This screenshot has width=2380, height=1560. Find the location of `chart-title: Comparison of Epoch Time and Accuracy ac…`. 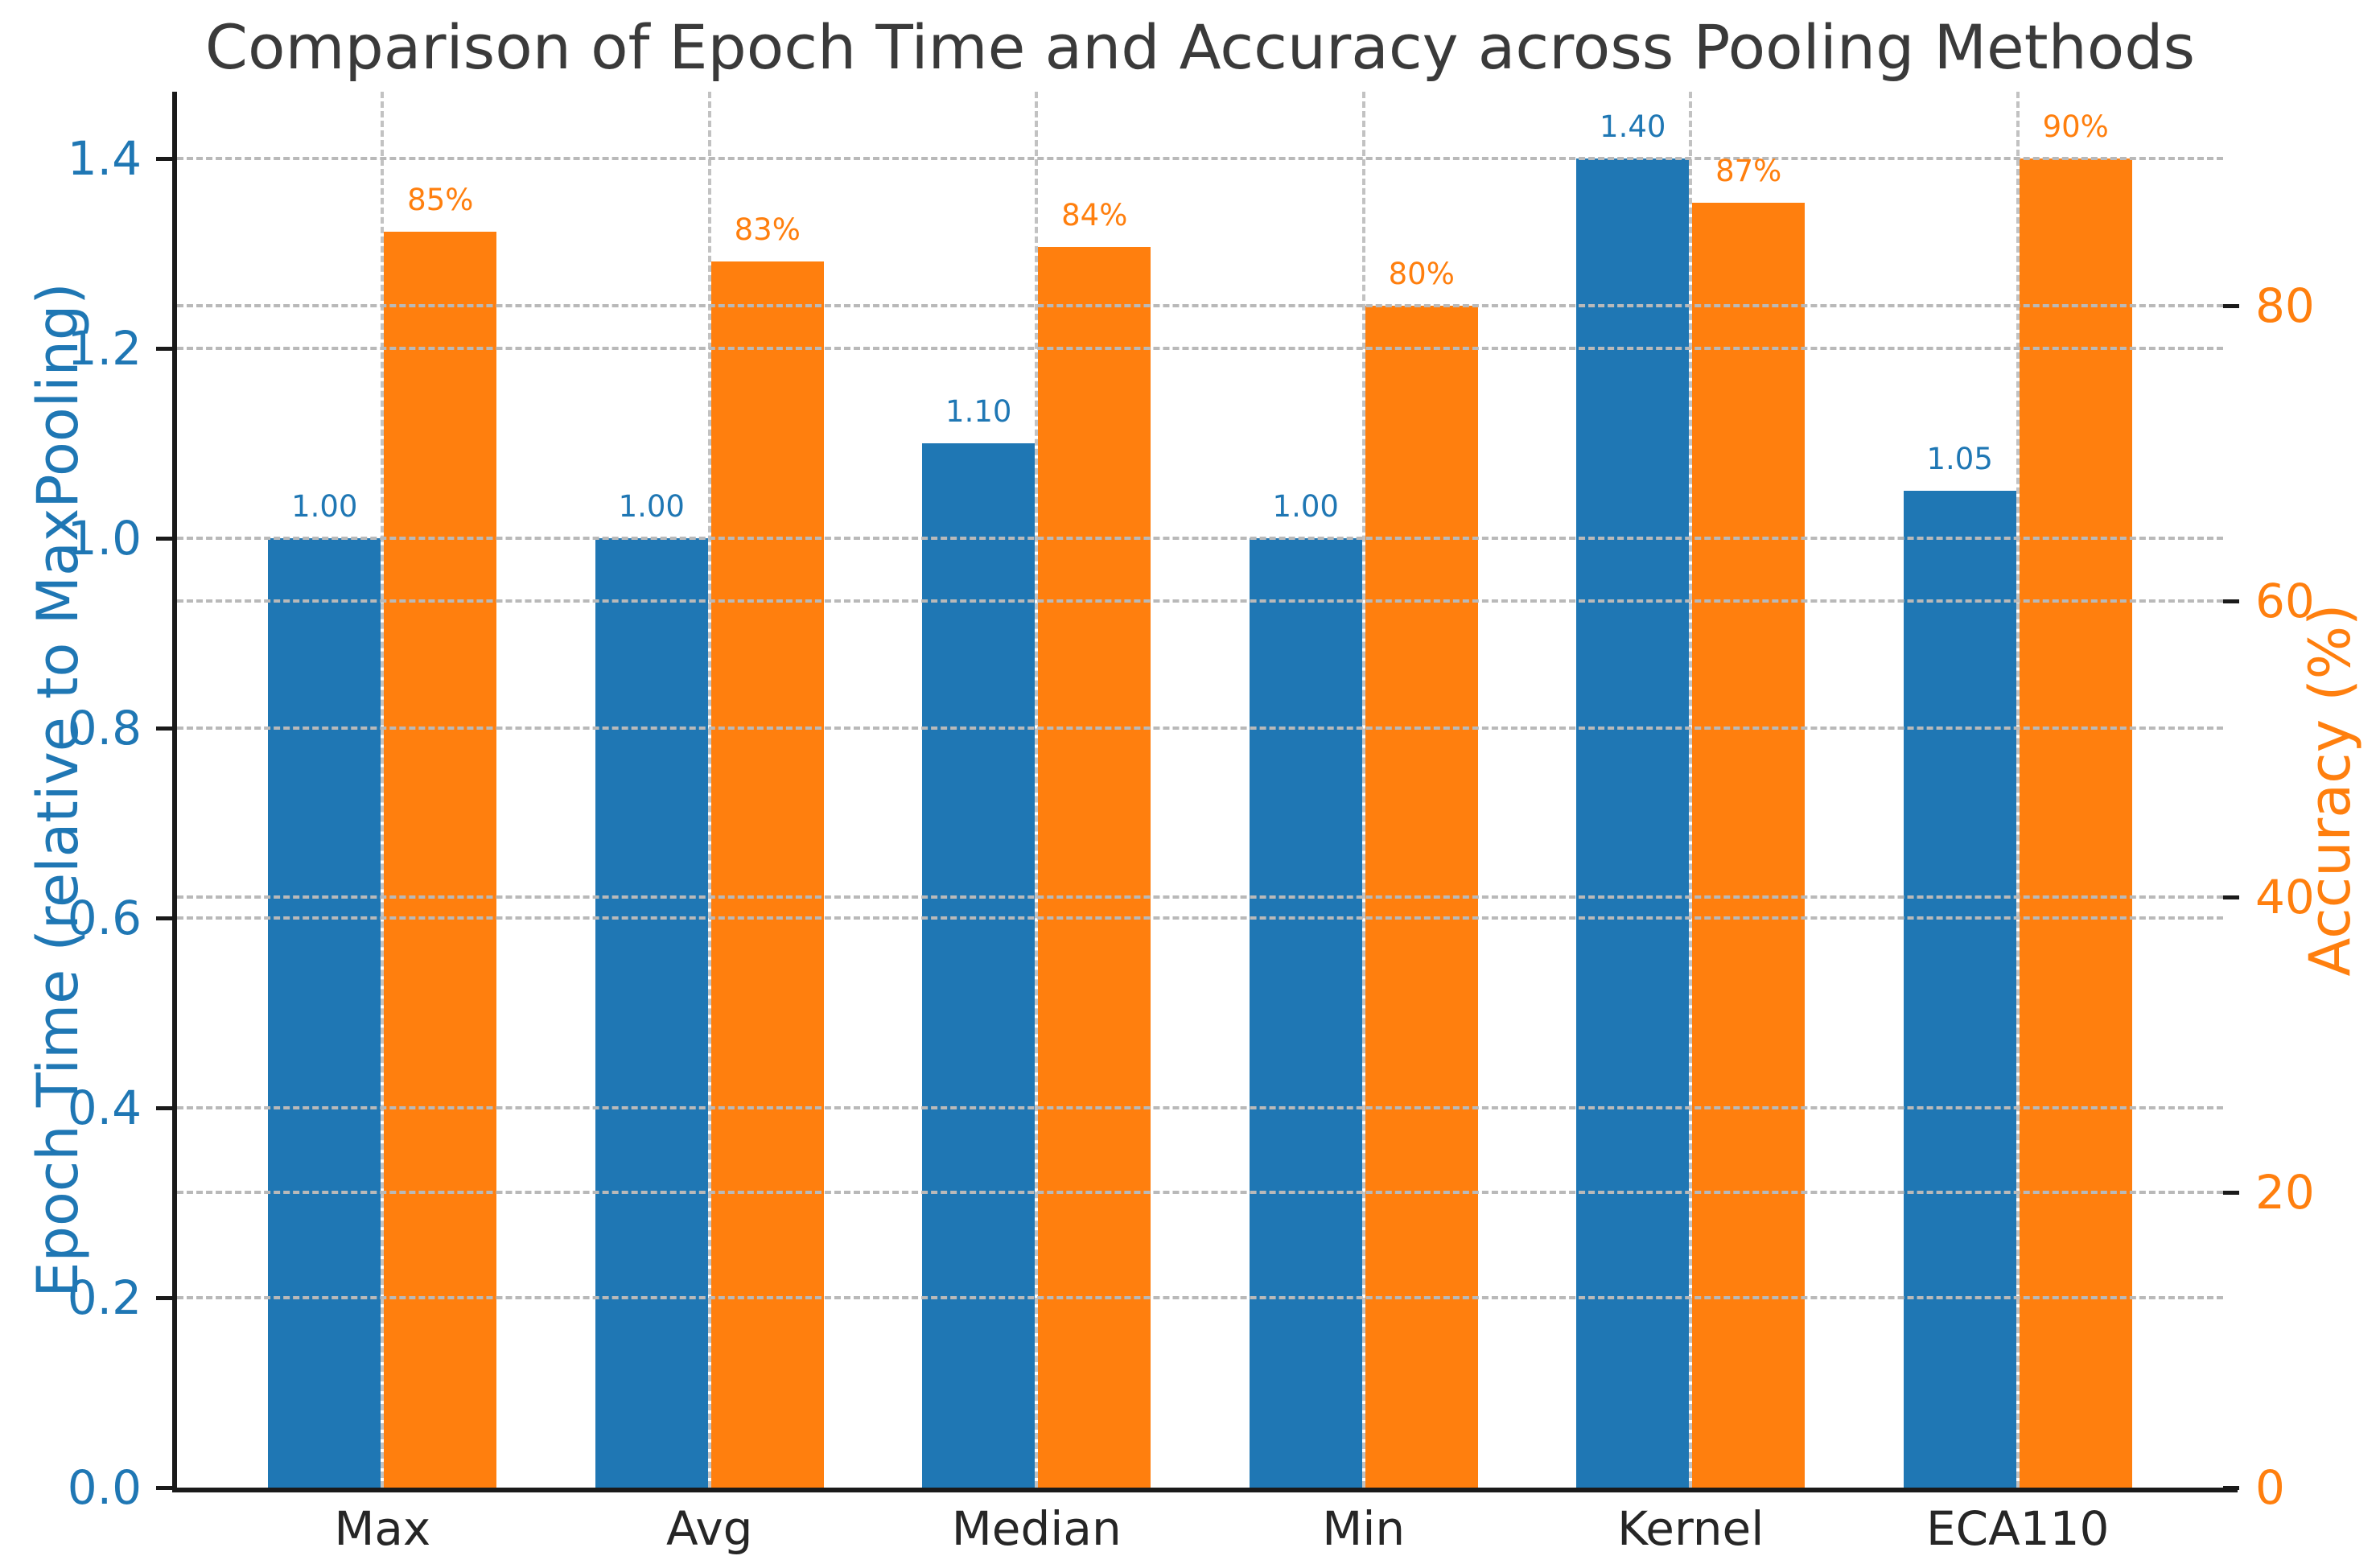

chart-title: Comparison of Epoch Time and Accuracy ac… is located at coordinates (1200, 47).